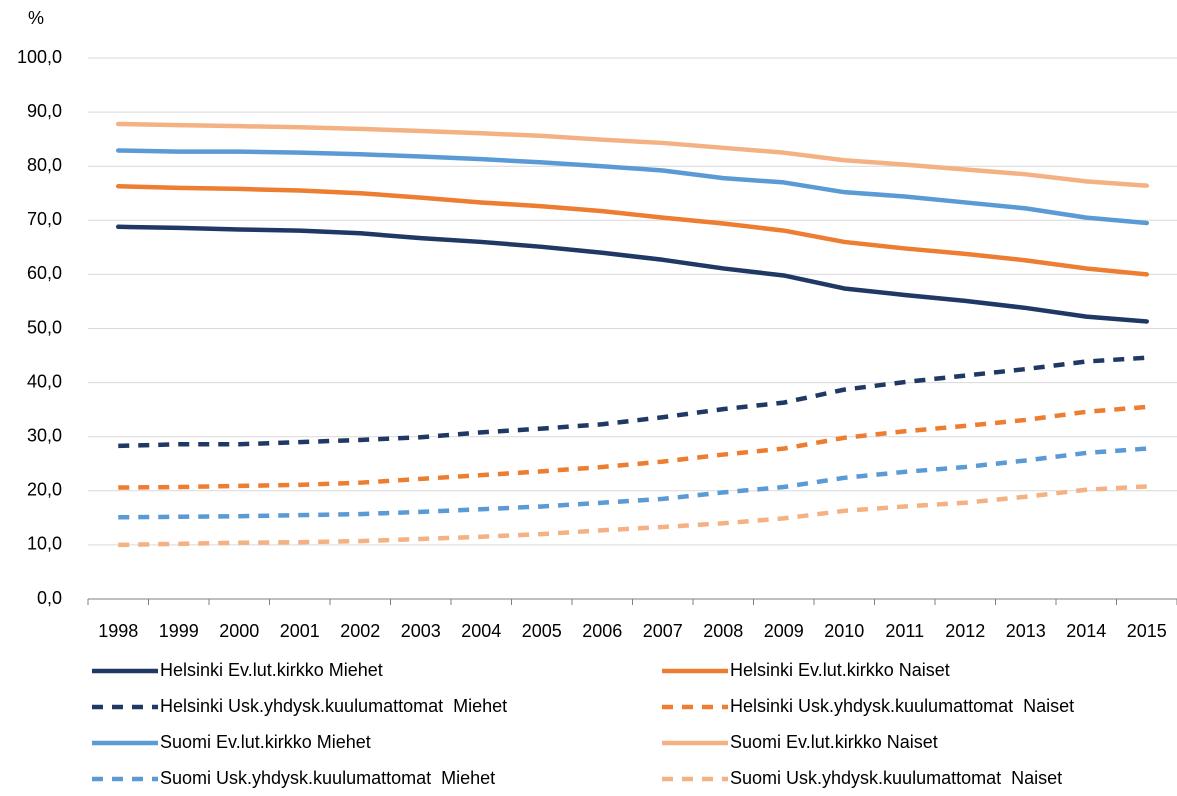 The image size is (1177, 796). I want to click on legend-label: Helsinki Usk.yhdysk.kuulumattomat Miehet, so click(333, 706).